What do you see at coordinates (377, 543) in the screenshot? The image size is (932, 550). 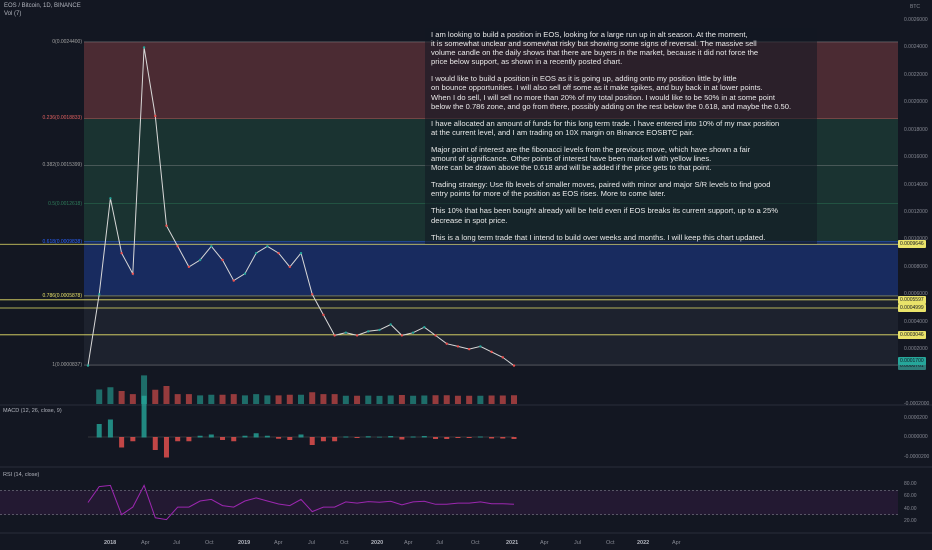 I see `time-axis-tick: 2020` at bounding box center [377, 543].